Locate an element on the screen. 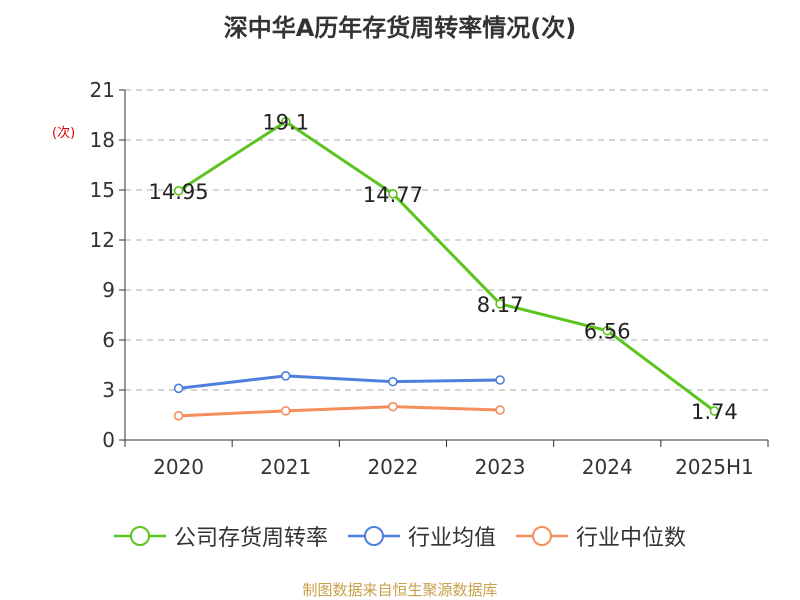 Image resolution: width=800 pixels, height=600 pixels. data-label: 6.56 is located at coordinates (607, 332).